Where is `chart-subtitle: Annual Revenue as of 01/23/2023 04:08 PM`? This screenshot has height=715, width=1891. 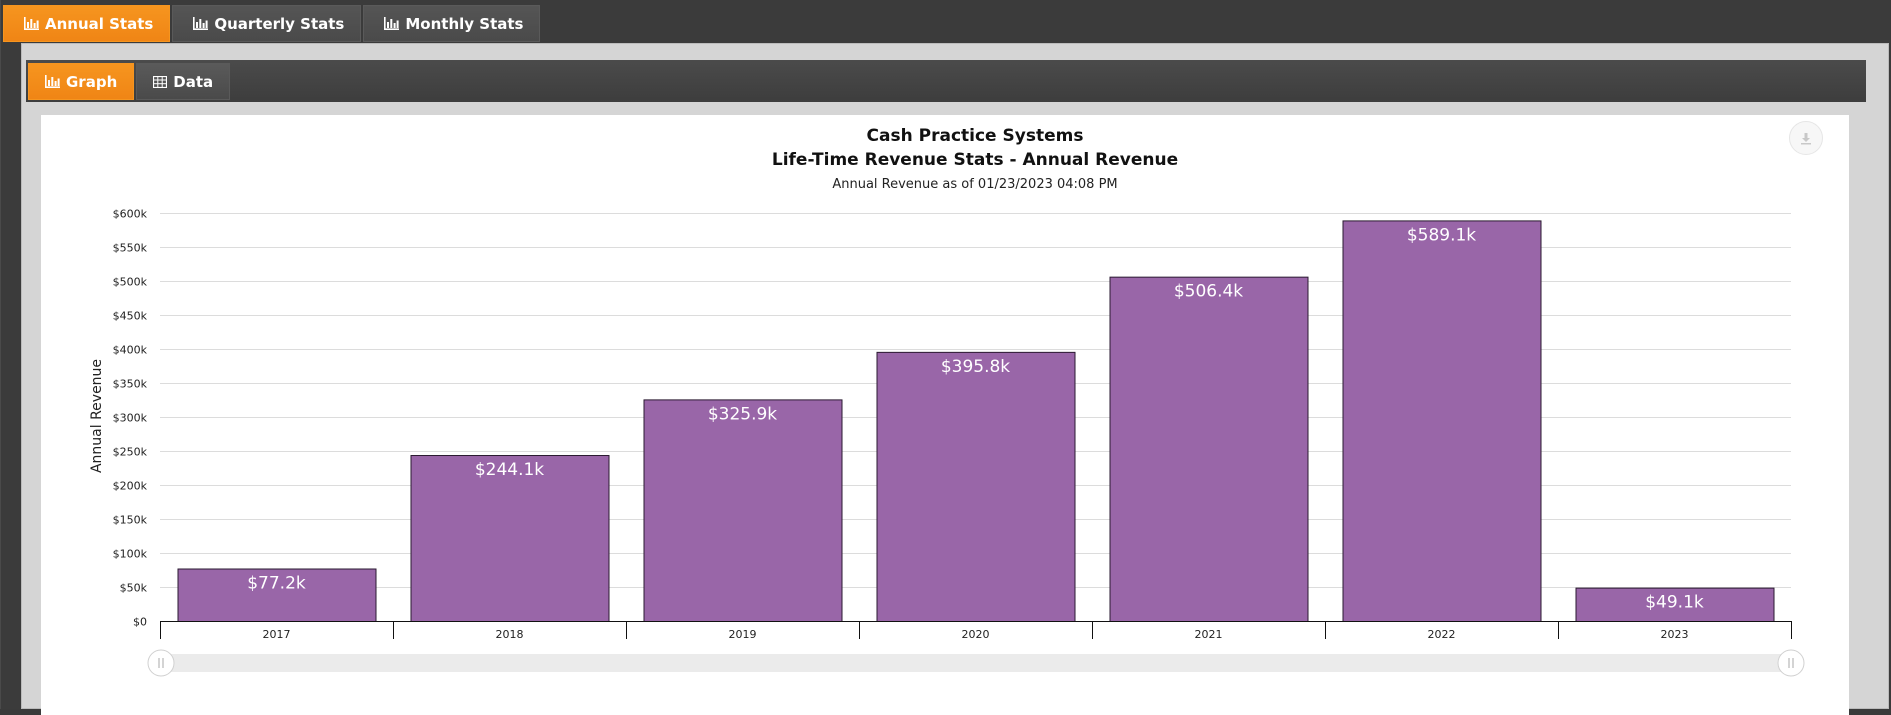 chart-subtitle: Annual Revenue as of 01/23/2023 04:08 PM is located at coordinates (974, 184).